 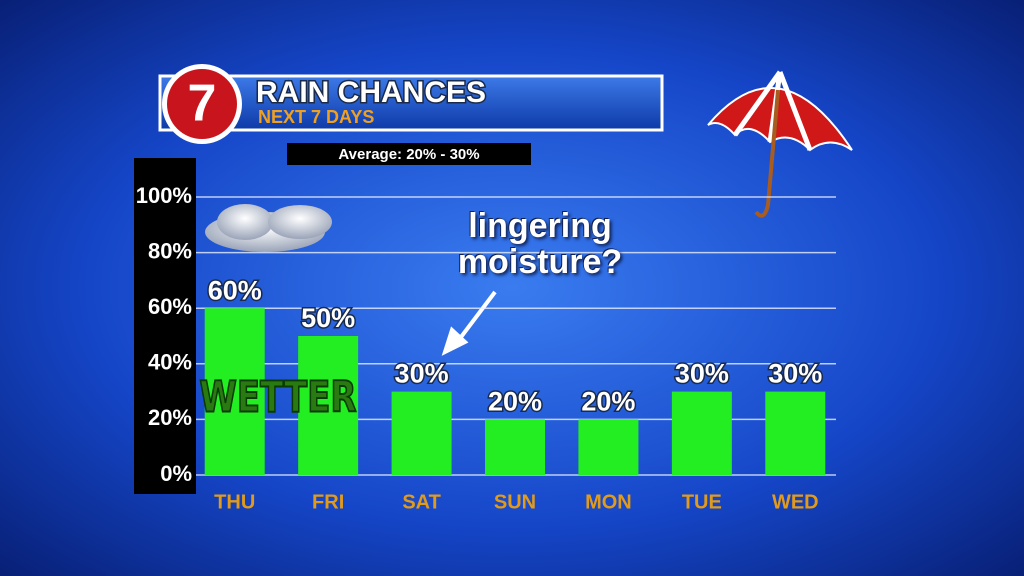 What do you see at coordinates (170, 250) in the screenshot?
I see `y-tick-label: 80%` at bounding box center [170, 250].